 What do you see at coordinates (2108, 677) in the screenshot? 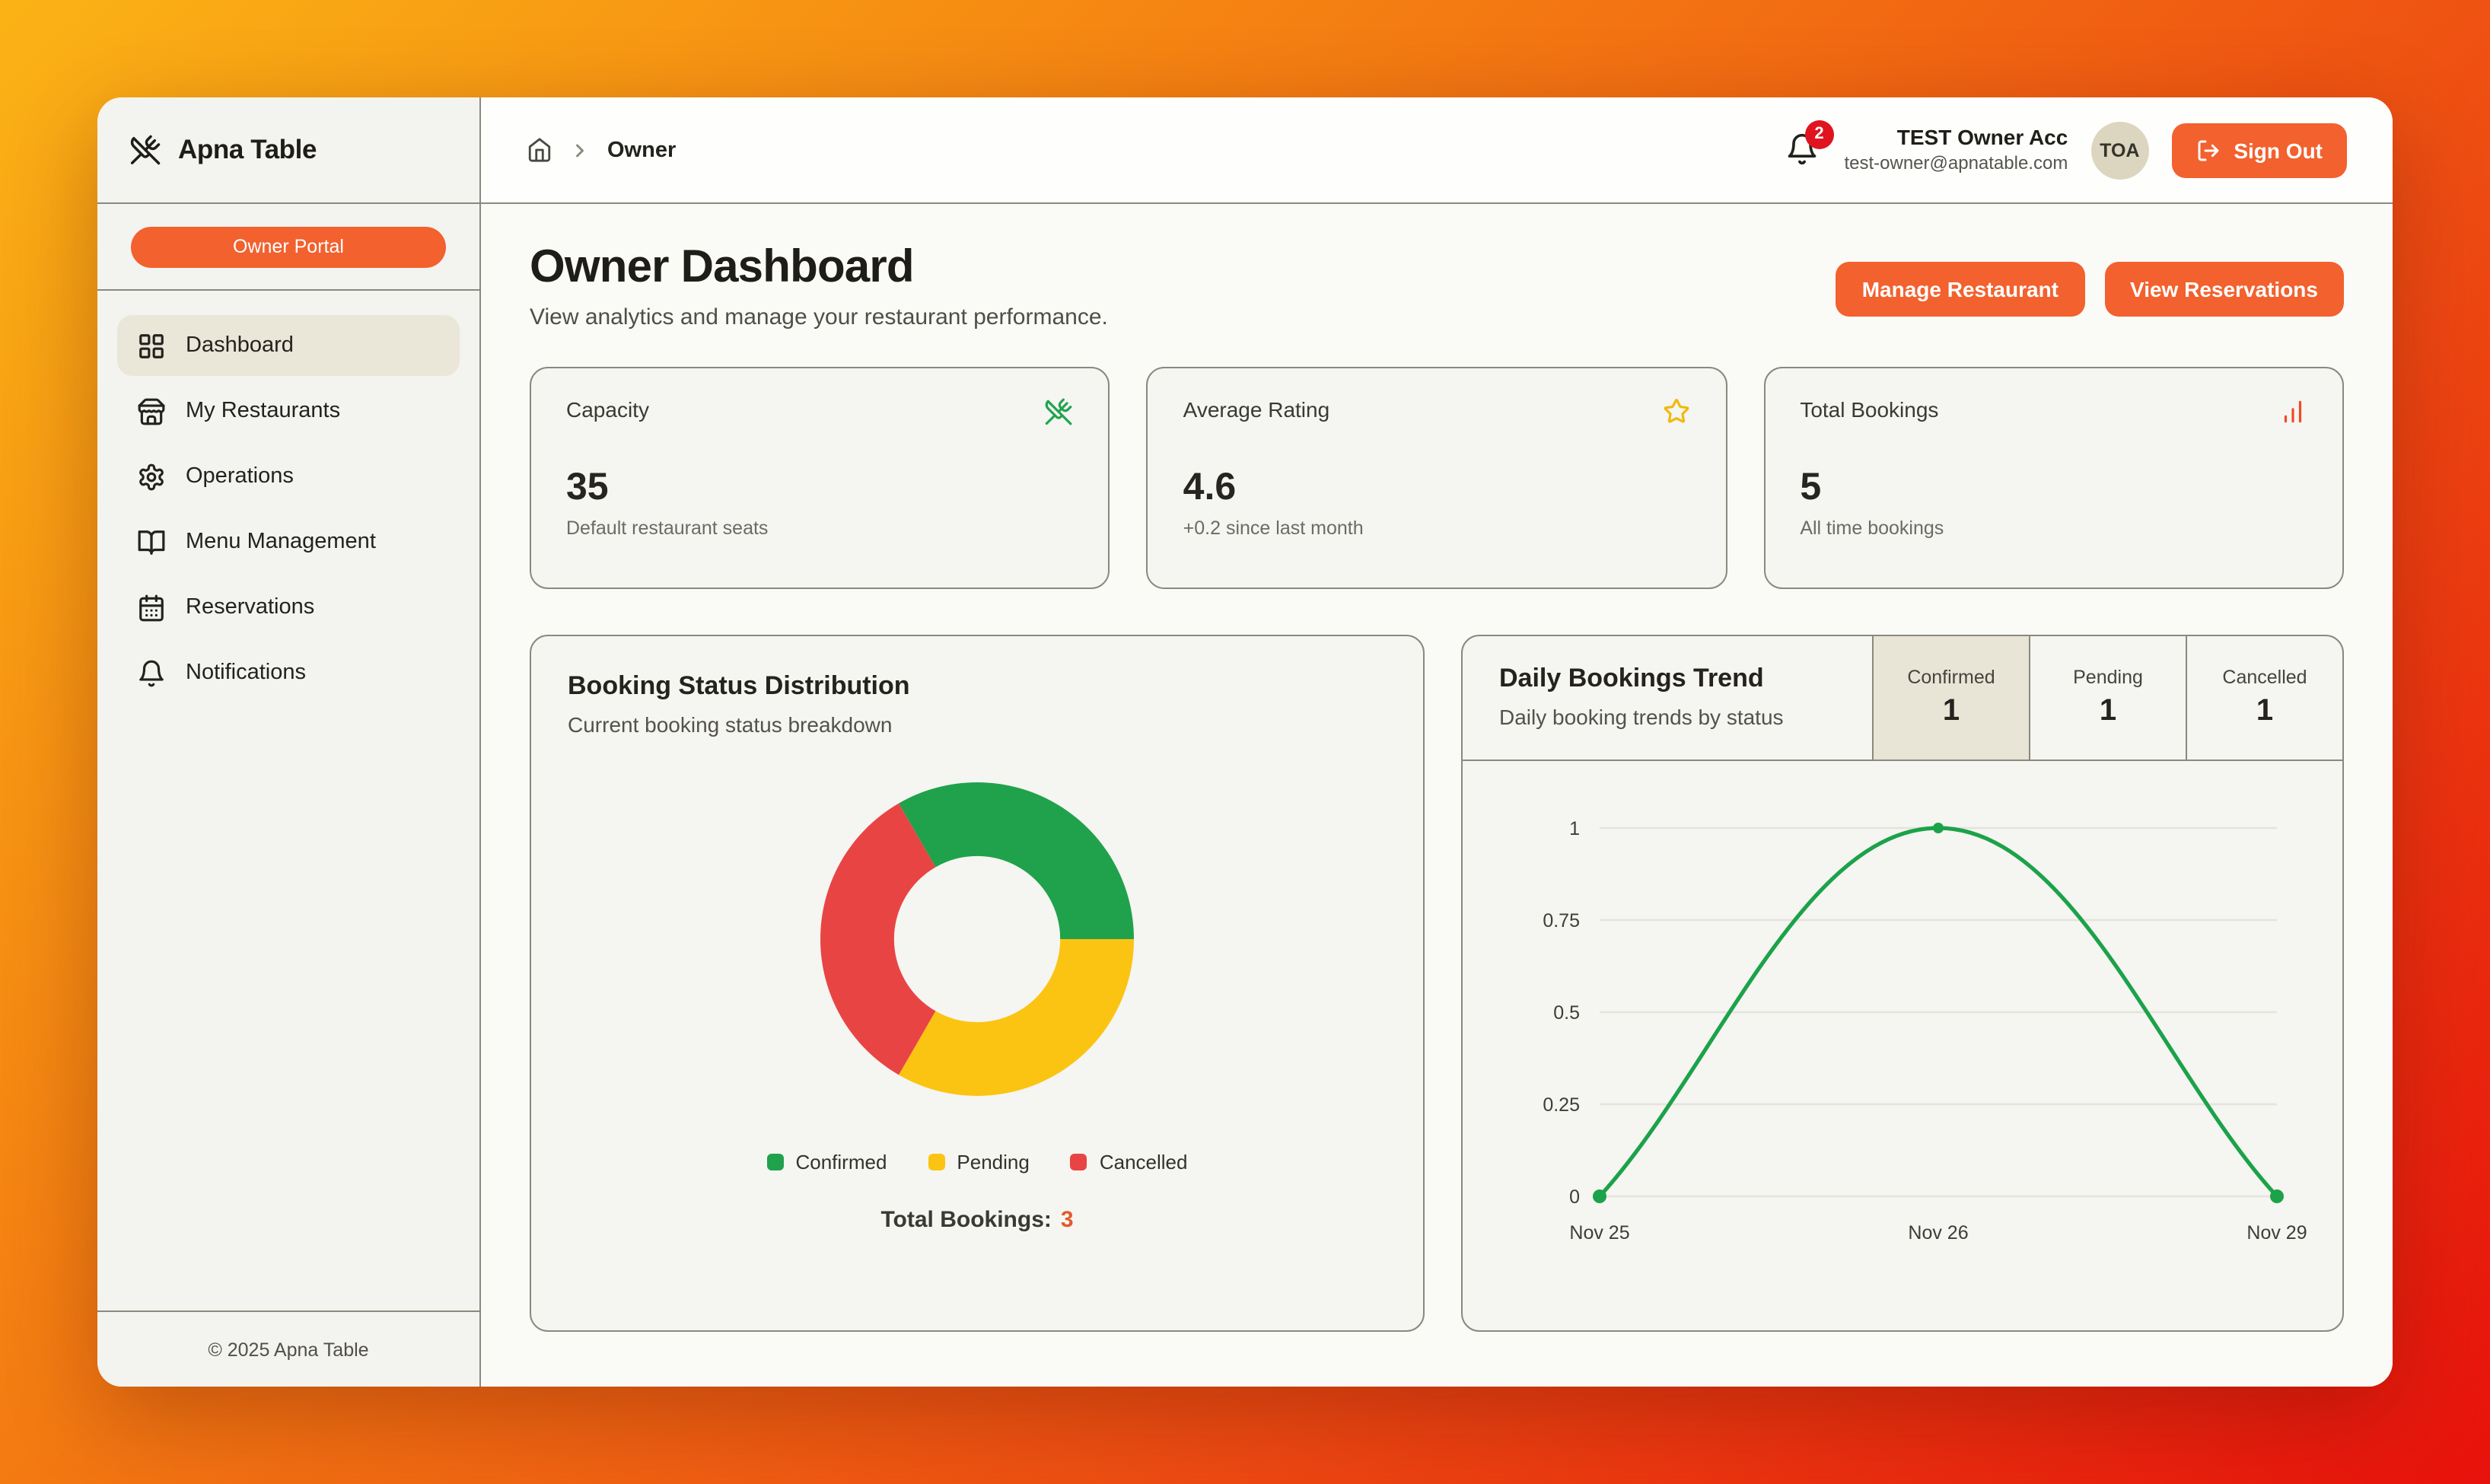
I see `tab-label: Pending` at bounding box center [2108, 677].